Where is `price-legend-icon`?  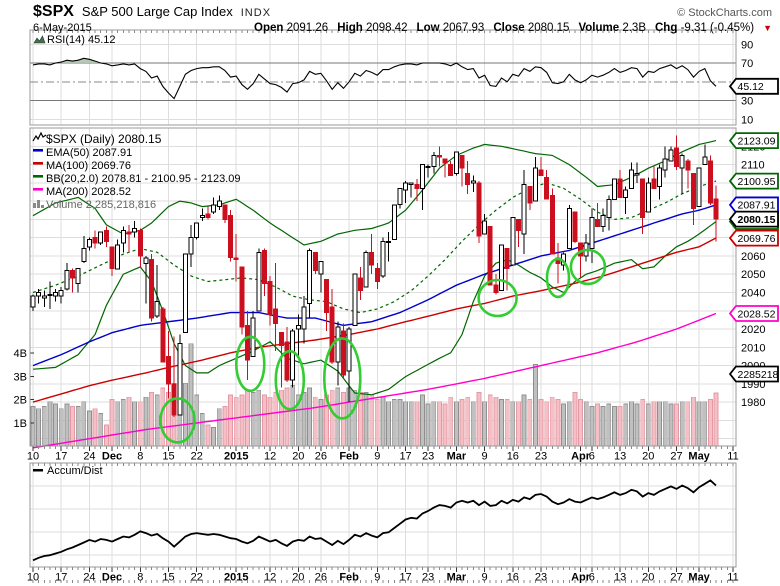 price-legend-icon is located at coordinates (39, 136).